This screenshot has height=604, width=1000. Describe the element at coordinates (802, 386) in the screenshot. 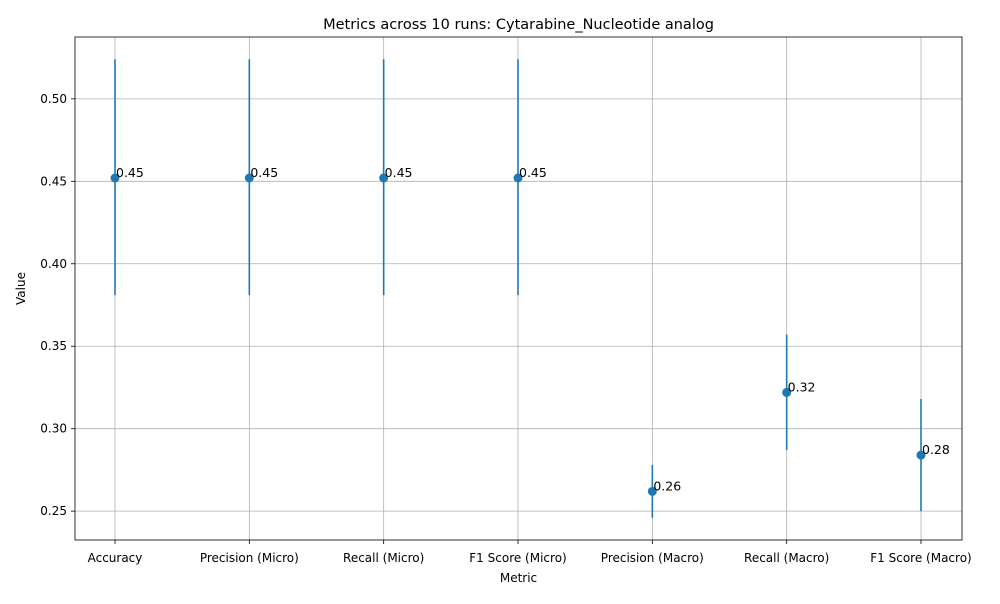

I see `data-label: 0.32` at that location.